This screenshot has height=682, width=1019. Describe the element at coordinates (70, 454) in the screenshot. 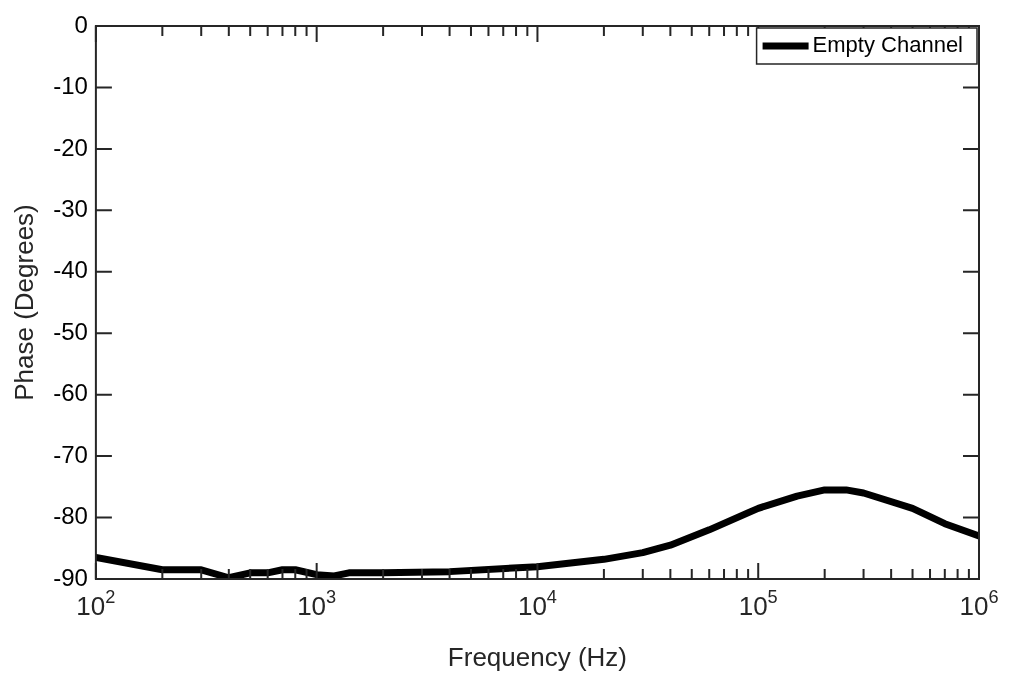

I see `y-tick-label: -70` at that location.